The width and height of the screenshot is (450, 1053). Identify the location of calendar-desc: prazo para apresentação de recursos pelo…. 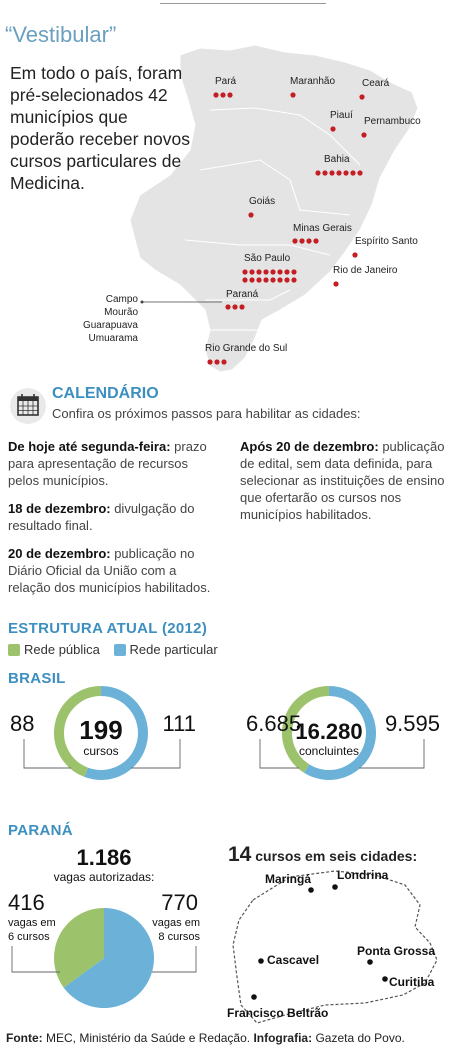
(107, 463).